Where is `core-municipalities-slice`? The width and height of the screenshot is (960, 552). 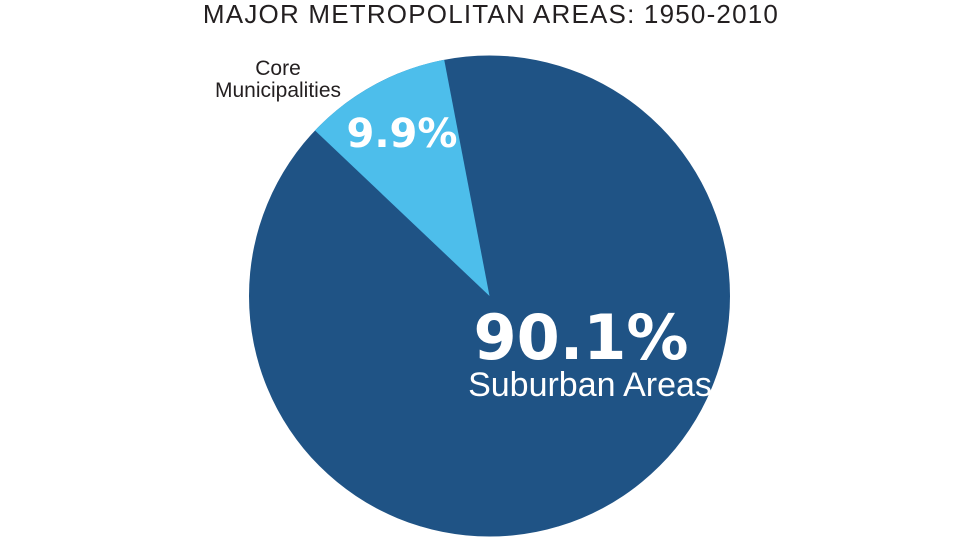
core-municipalities-slice is located at coordinates (402, 177).